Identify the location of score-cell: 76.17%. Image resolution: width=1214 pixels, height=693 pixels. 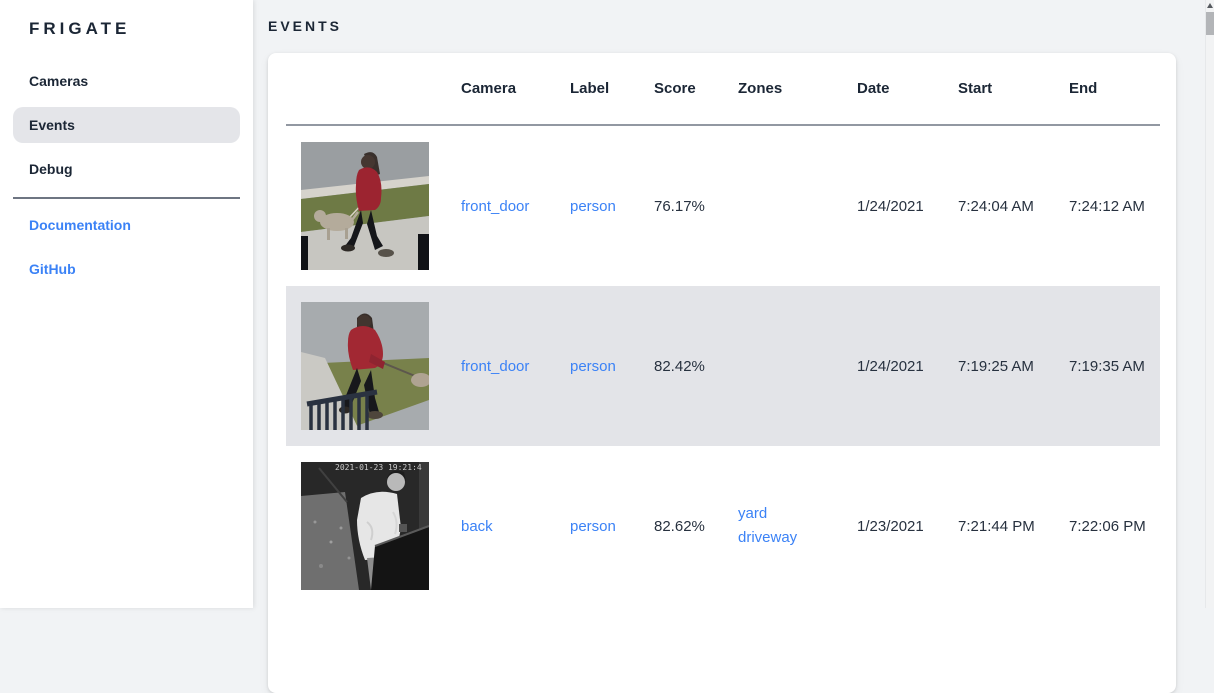
(679, 206).